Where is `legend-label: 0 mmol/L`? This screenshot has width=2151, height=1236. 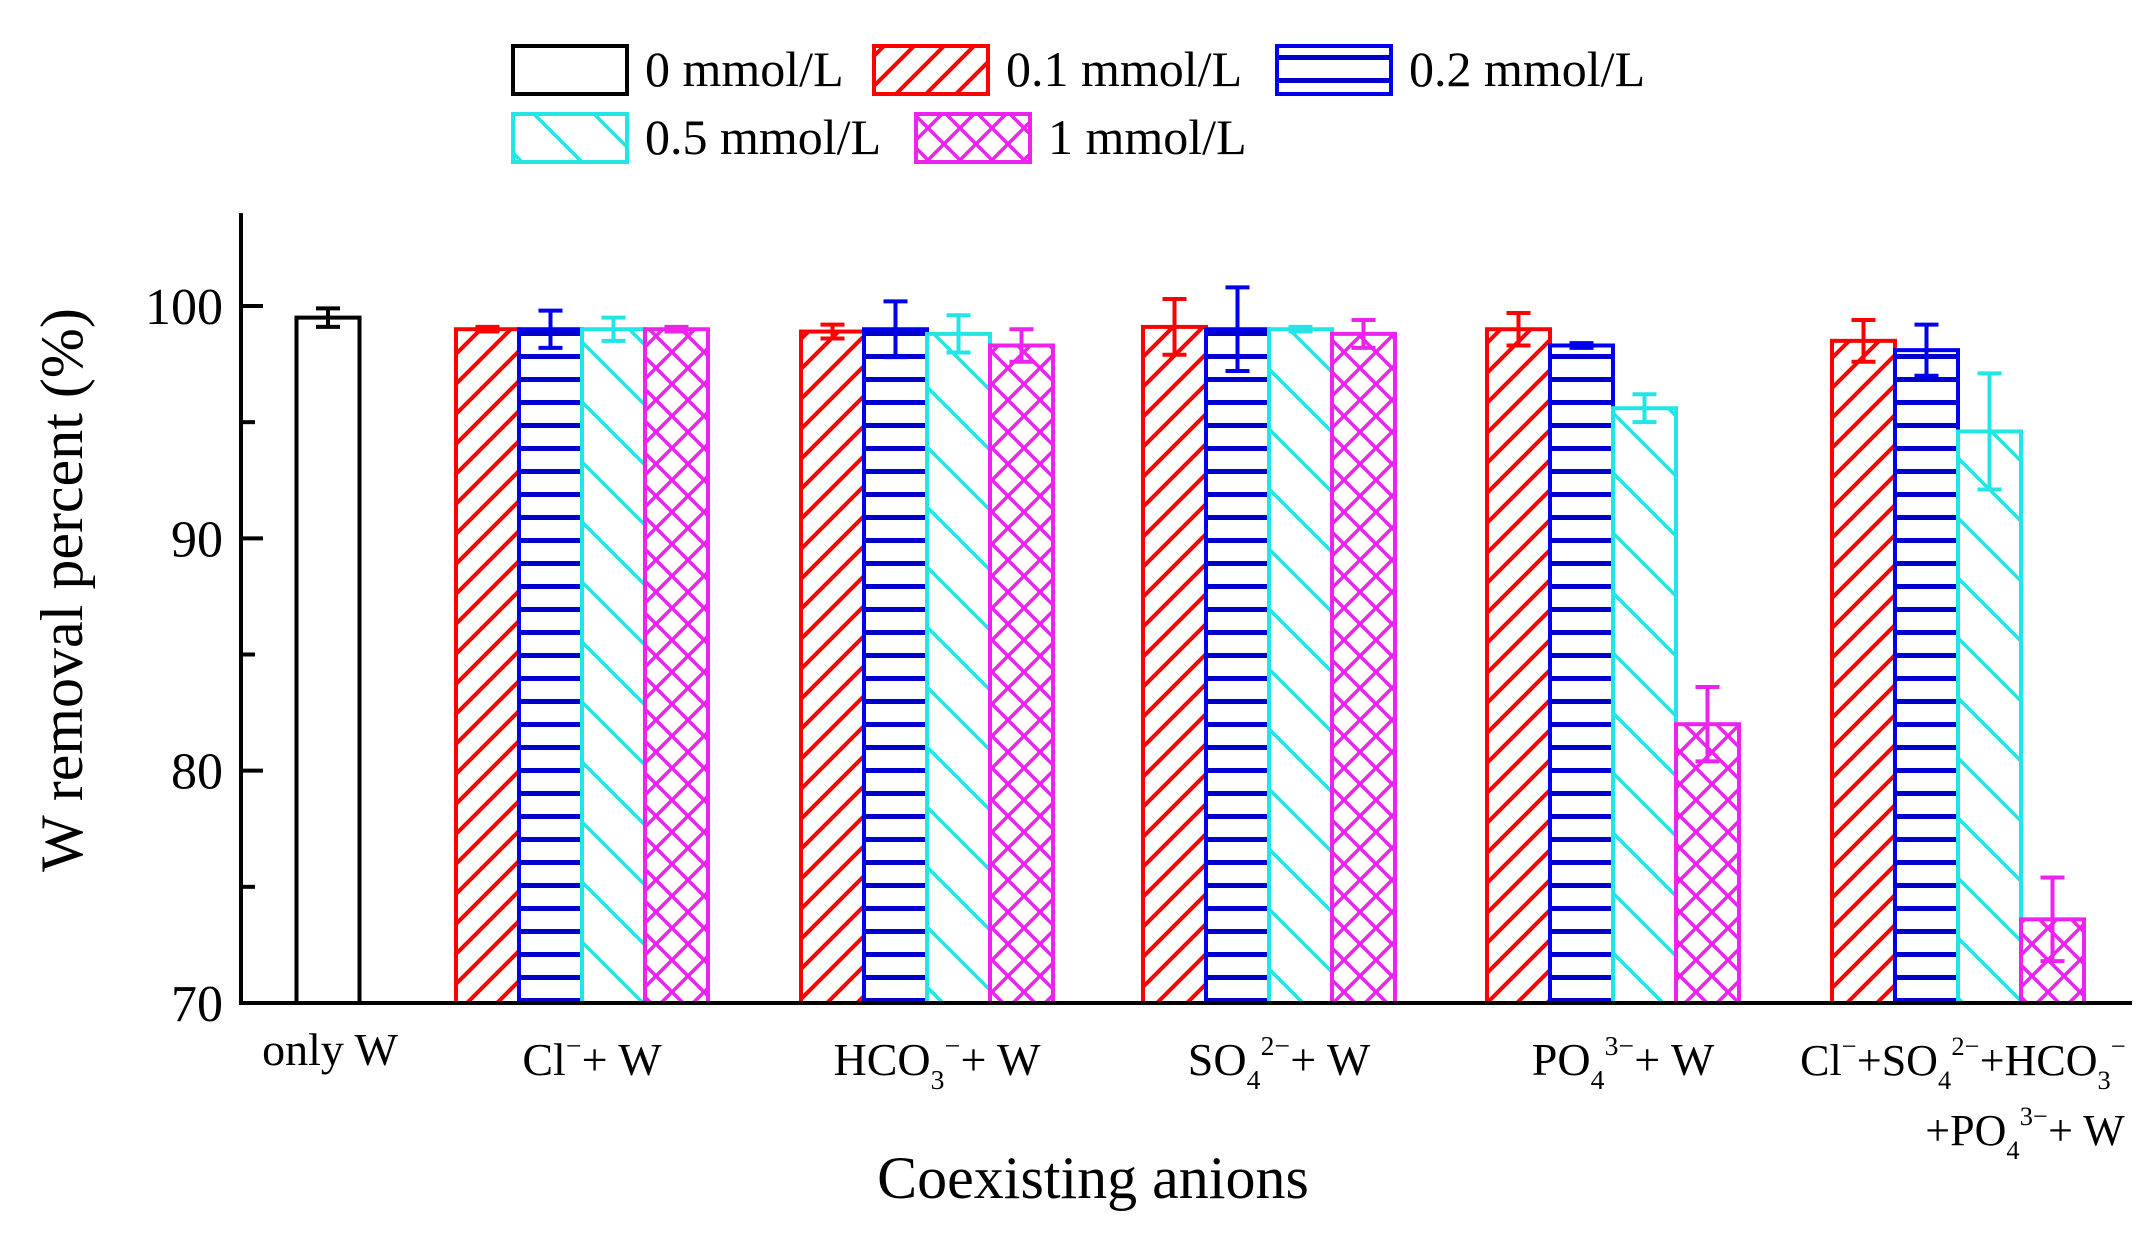
legend-label: 0 mmol/L is located at coordinates (744, 69).